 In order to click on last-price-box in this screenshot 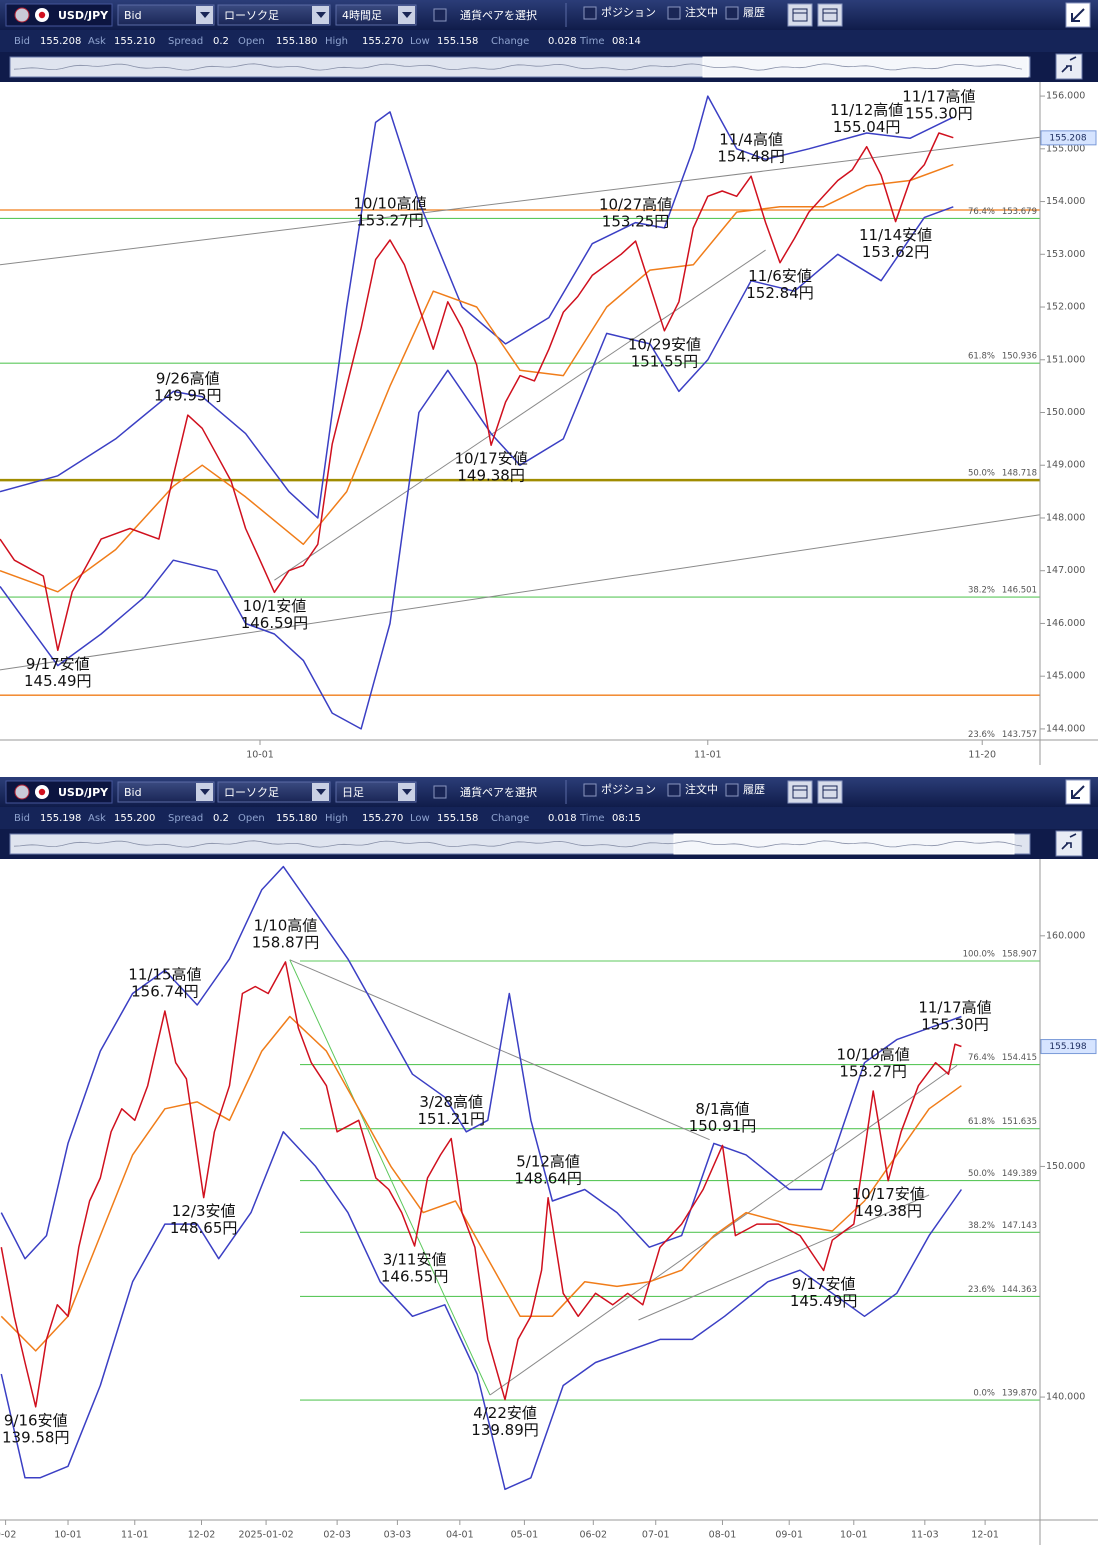, I will do `click(1068, 1047)`.